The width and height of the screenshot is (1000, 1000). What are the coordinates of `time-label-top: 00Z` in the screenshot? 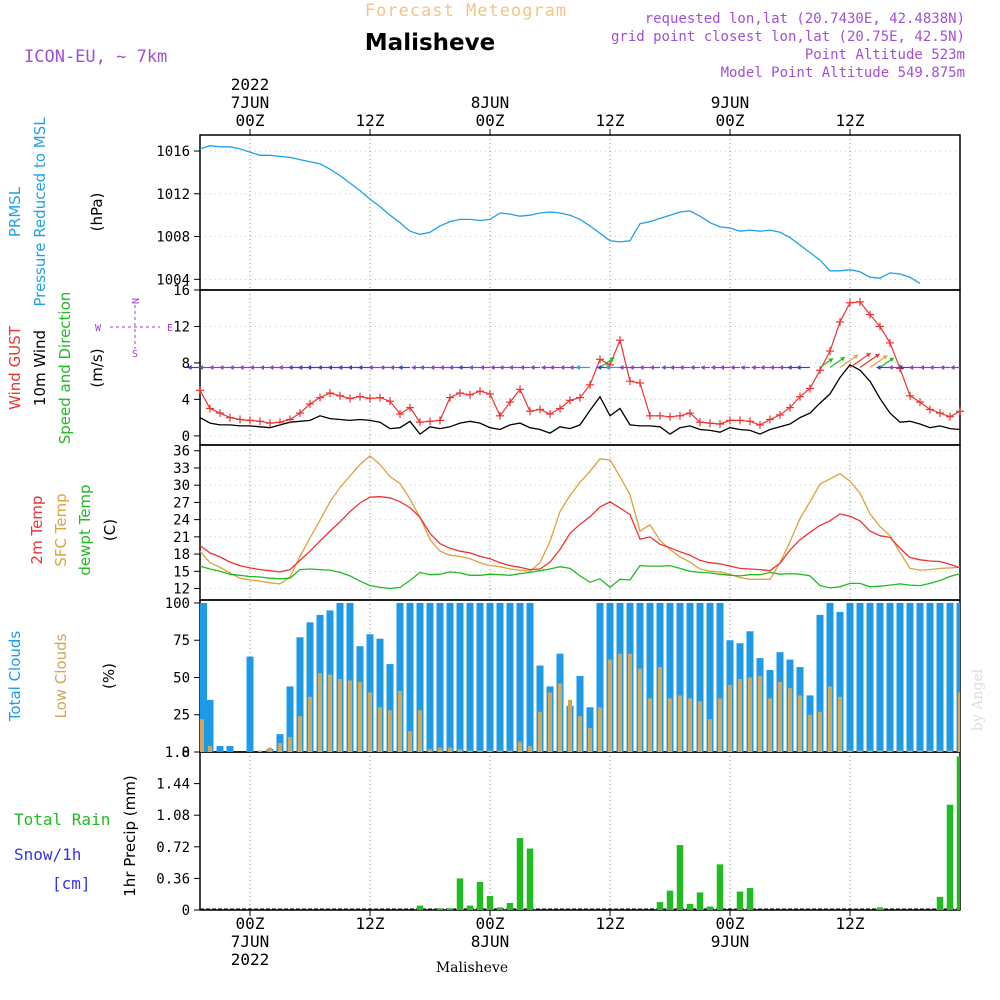 It's located at (250, 120).